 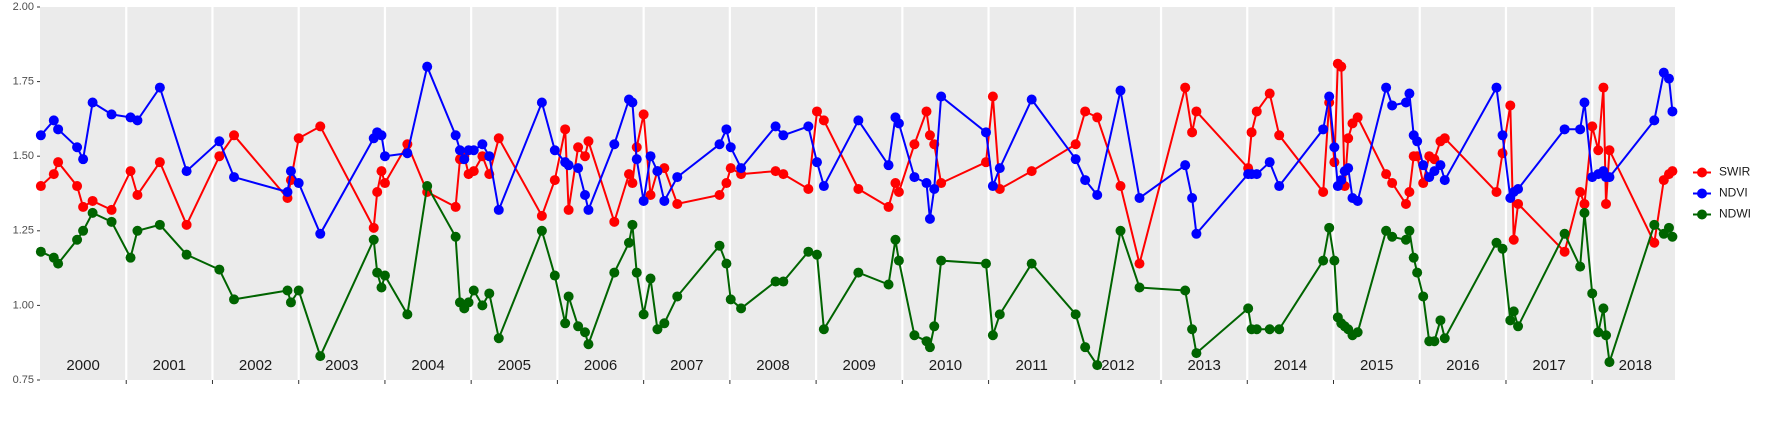 What do you see at coordinates (1203, 365) in the screenshot?
I see `year-label: 2013` at bounding box center [1203, 365].